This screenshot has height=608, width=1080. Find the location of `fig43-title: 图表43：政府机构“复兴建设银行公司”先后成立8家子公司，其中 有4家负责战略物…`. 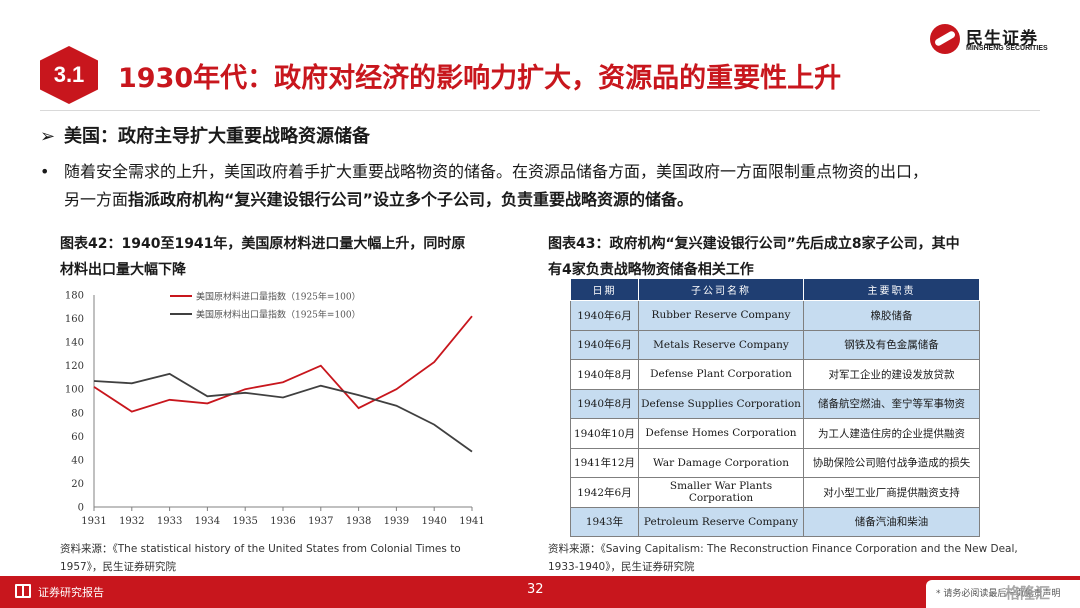

fig43-title: 图表43：政府机构“复兴建设银行公司”先后成立8家子公司，其中 有4家负责战略物… is located at coordinates (754, 257).